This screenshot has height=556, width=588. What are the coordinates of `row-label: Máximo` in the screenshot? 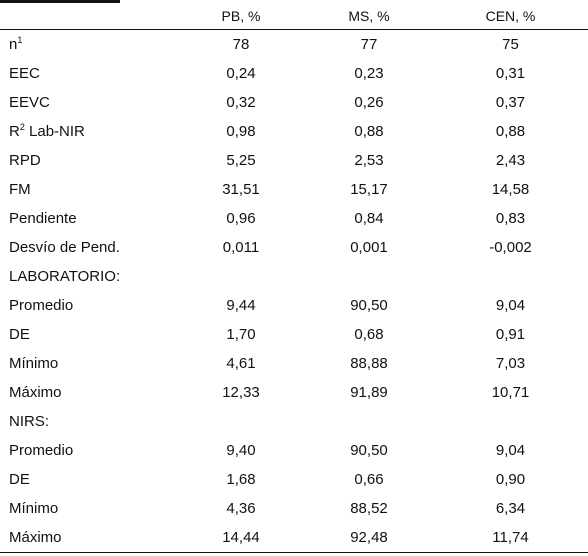 It's located at (88, 538).